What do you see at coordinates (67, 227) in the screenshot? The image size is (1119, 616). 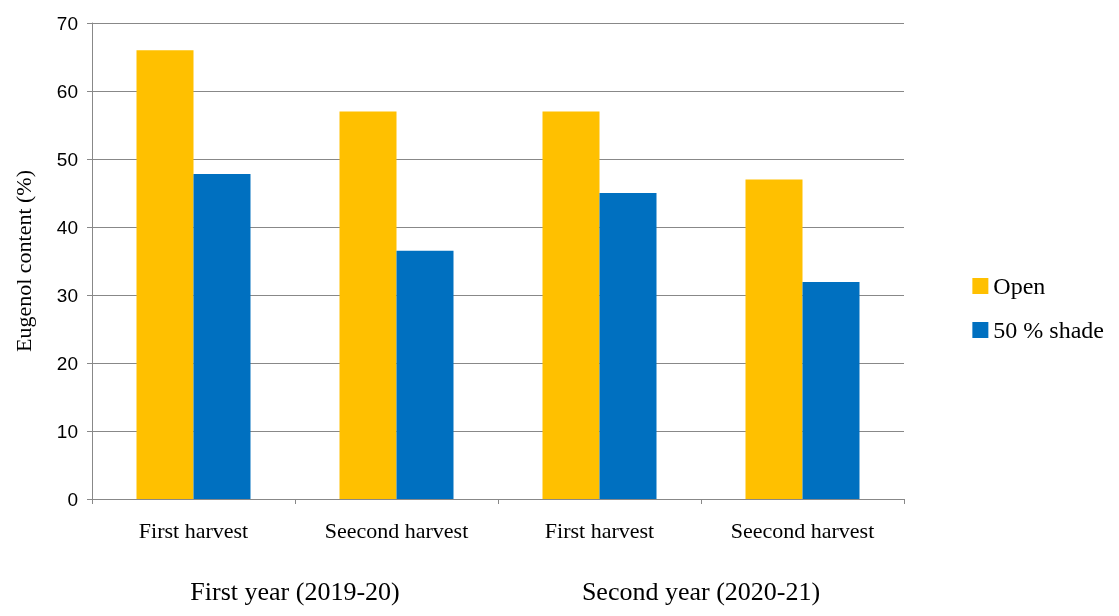 I see `y-tick-label: 40` at bounding box center [67, 227].